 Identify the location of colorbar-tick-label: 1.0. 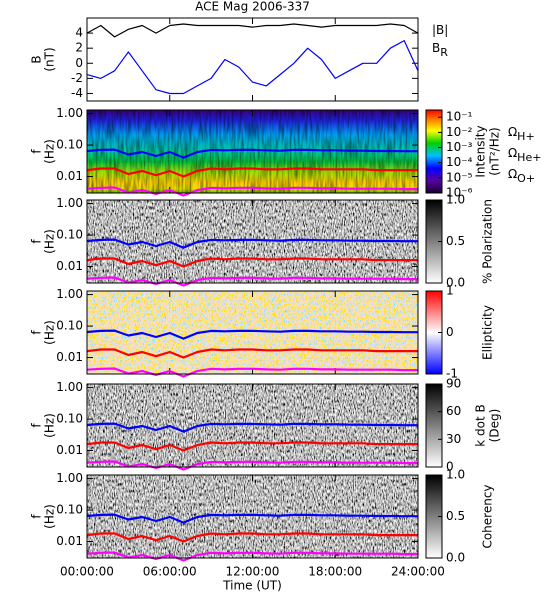
(455, 200).